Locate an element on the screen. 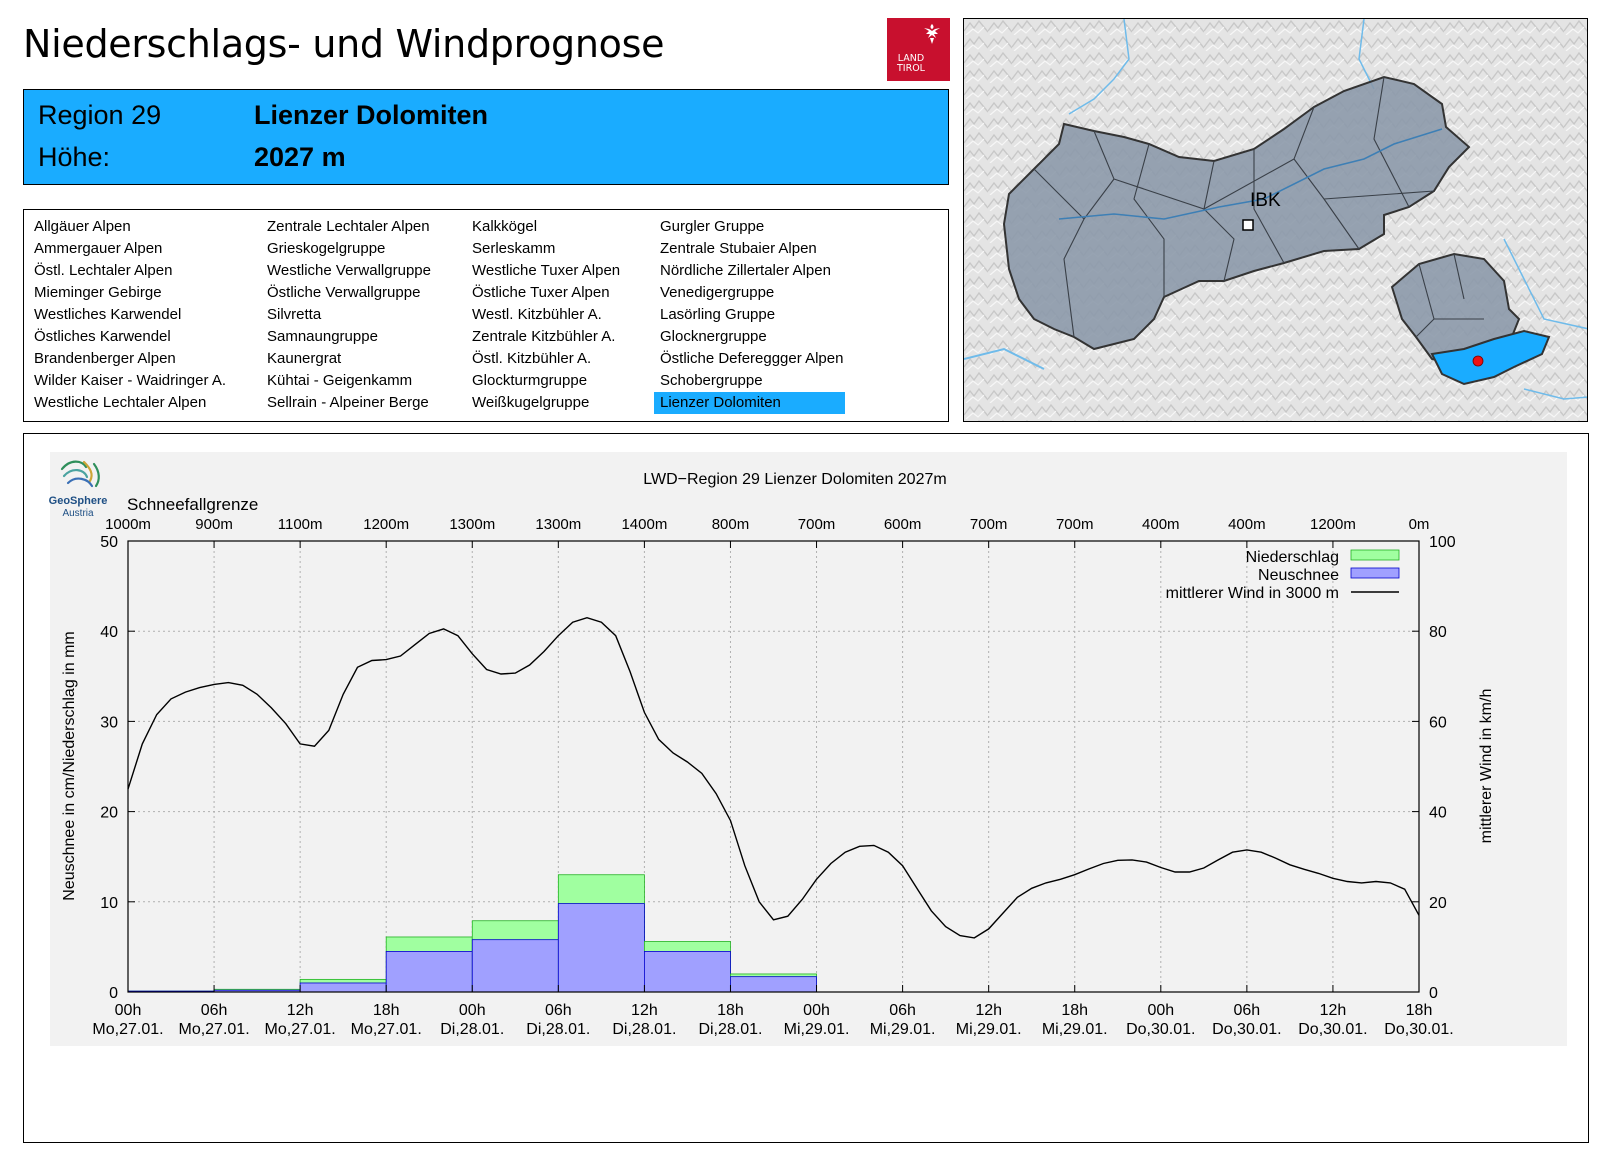 This screenshot has height=1153, width=1600. height-label: Höhe: is located at coordinates (74, 157).